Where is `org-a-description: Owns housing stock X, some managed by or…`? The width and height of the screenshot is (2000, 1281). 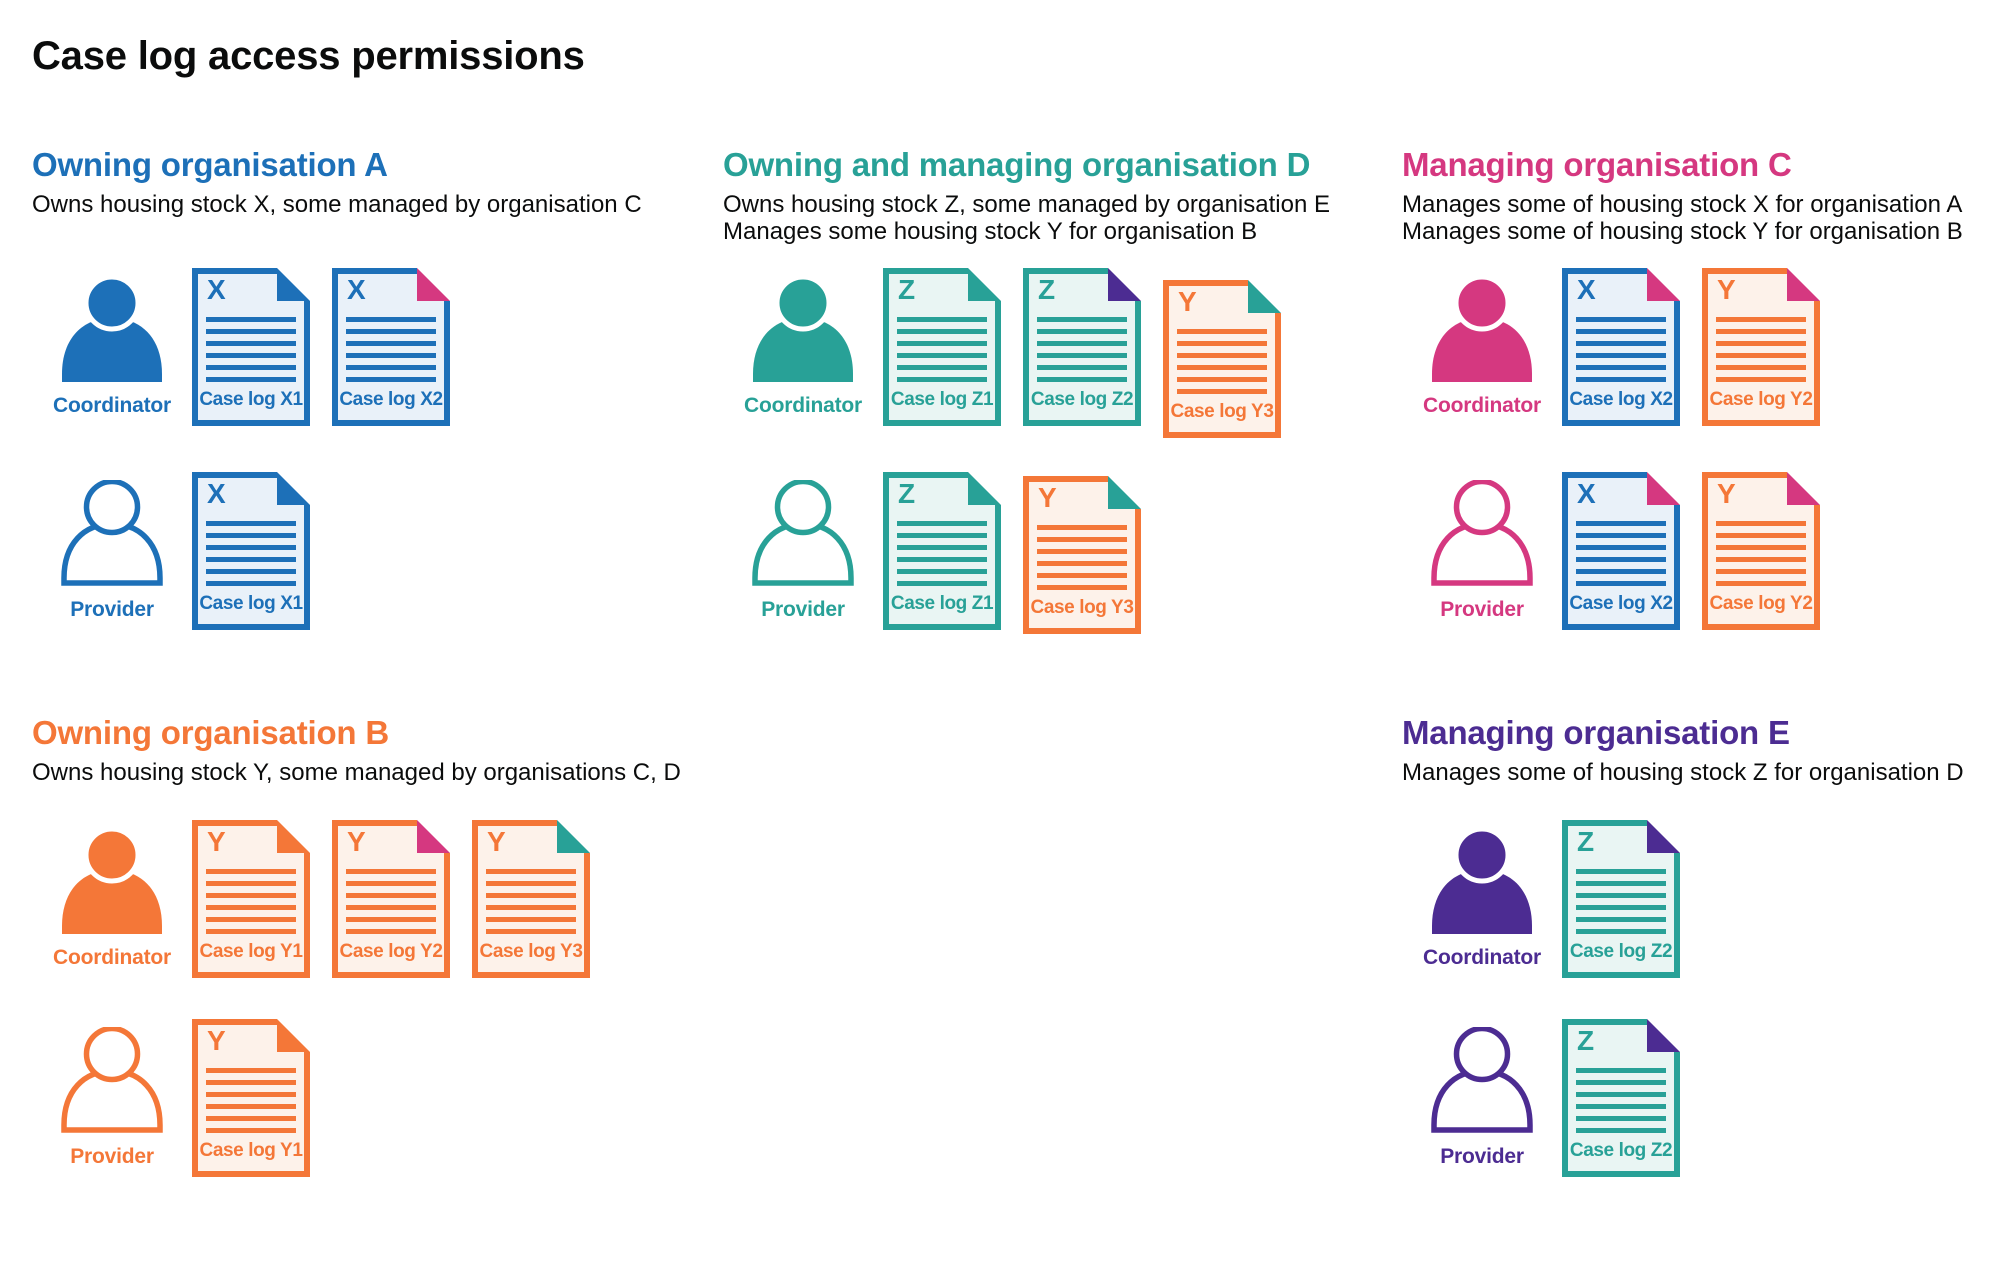 org-a-description: Owns housing stock X, some managed by or… is located at coordinates (337, 204).